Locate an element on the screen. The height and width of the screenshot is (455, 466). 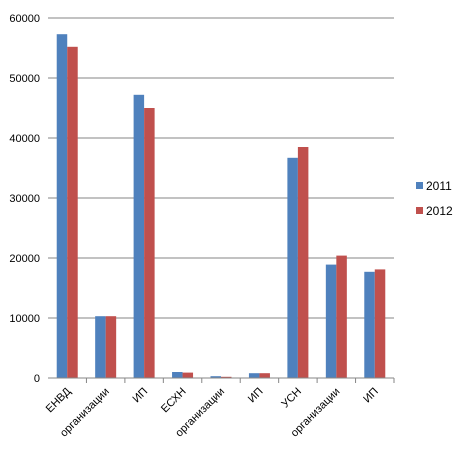
legend-label-2011: 2011 is located at coordinates (439, 186).